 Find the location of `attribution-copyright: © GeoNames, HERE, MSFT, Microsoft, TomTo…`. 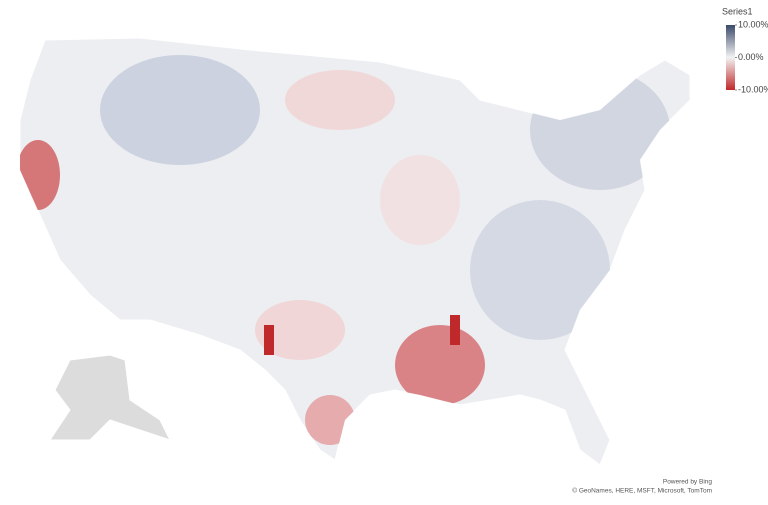

attribution-copyright: © GeoNames, HERE, MSFT, Microsoft, TomTo… is located at coordinates (642, 491).